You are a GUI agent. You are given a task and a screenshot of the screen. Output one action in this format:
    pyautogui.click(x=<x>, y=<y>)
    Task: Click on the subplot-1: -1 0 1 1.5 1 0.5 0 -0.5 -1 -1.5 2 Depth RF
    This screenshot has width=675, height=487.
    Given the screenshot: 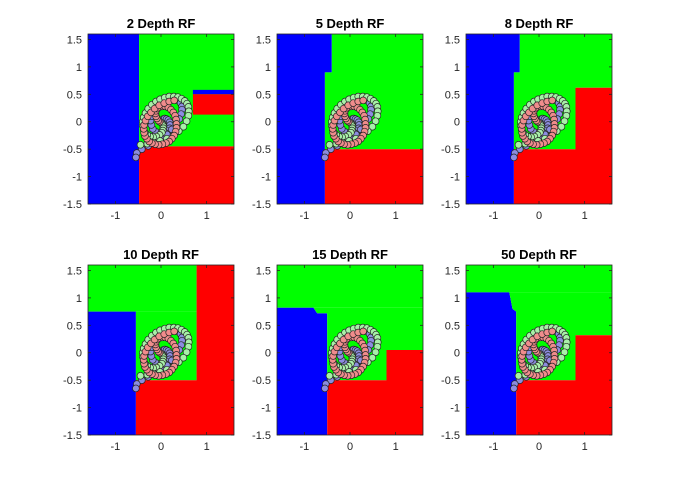 What is the action you would take?
    pyautogui.click(x=149, y=119)
    